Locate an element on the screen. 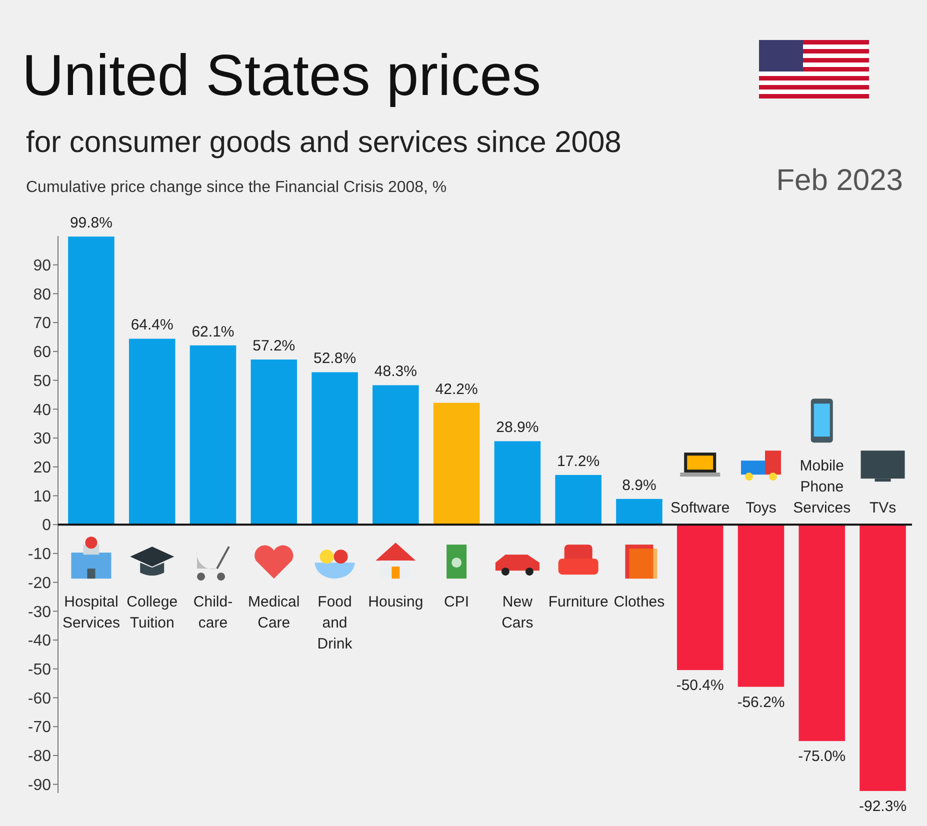 The image size is (927, 826). x-tick-label: Mobile Phone Services is located at coordinates (822, 487).